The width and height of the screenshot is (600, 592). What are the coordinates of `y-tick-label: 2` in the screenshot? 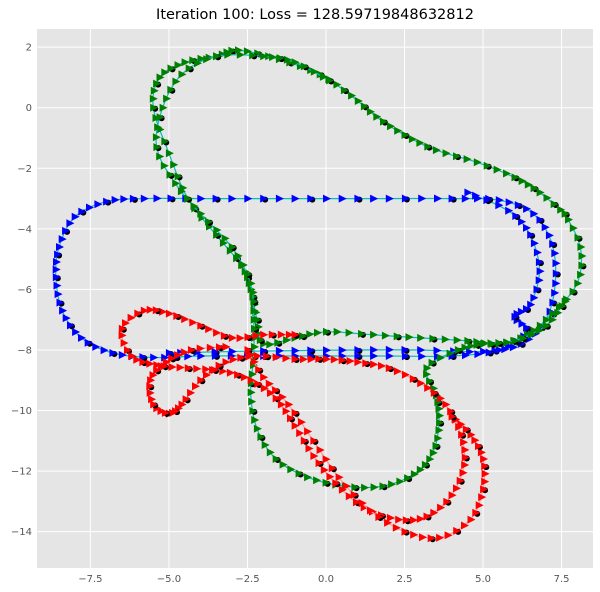 It's located at (29, 48).